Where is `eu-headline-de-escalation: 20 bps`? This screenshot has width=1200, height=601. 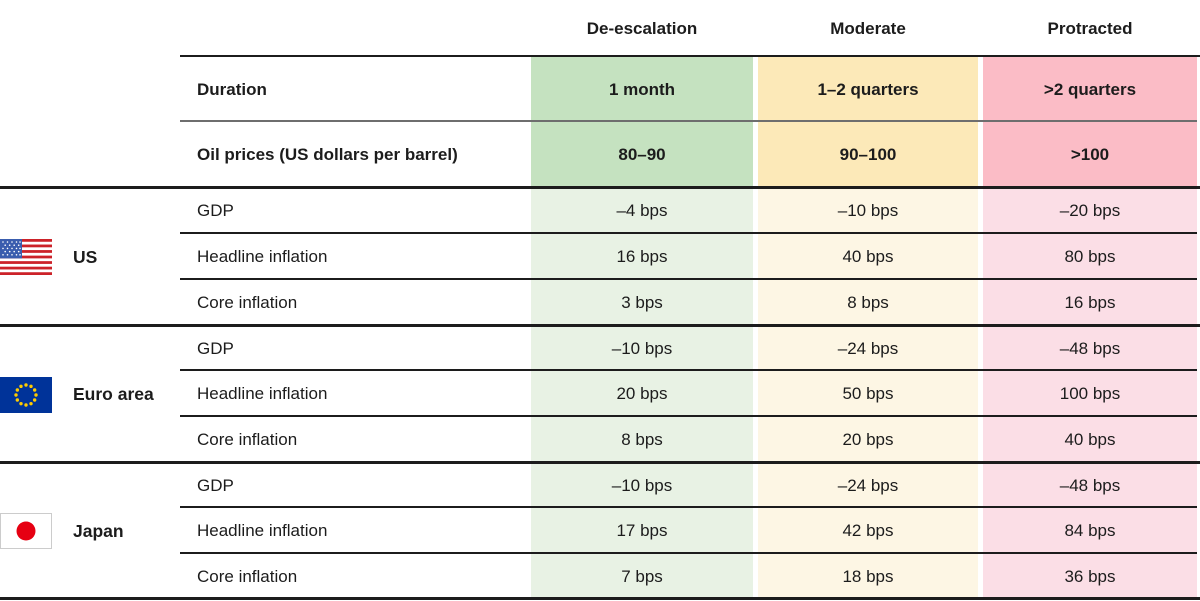
eu-headline-de-escalation: 20 bps is located at coordinates (642, 394).